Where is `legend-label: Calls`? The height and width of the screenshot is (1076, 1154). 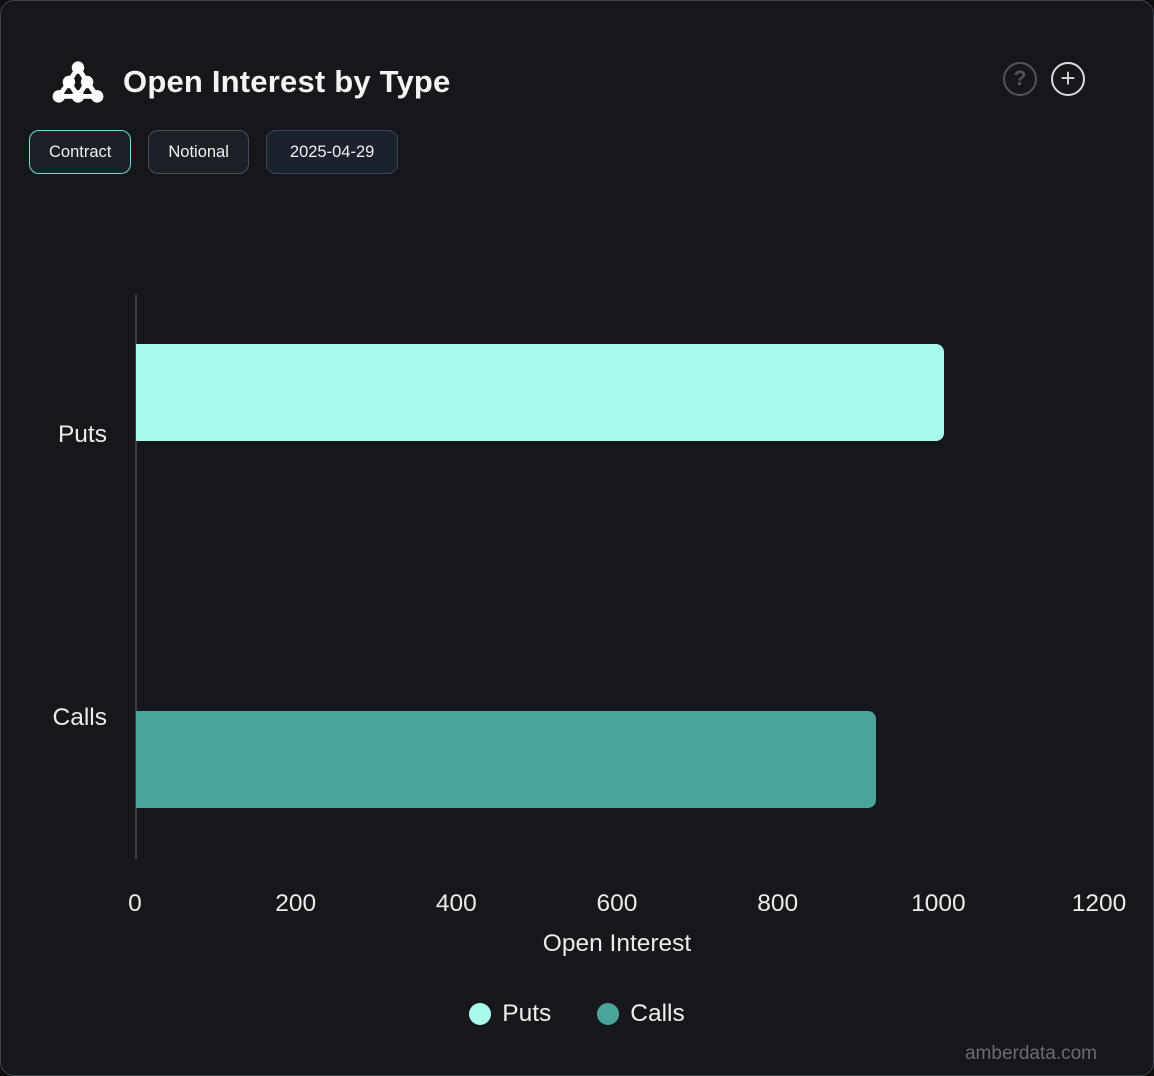 legend-label: Calls is located at coordinates (657, 1013).